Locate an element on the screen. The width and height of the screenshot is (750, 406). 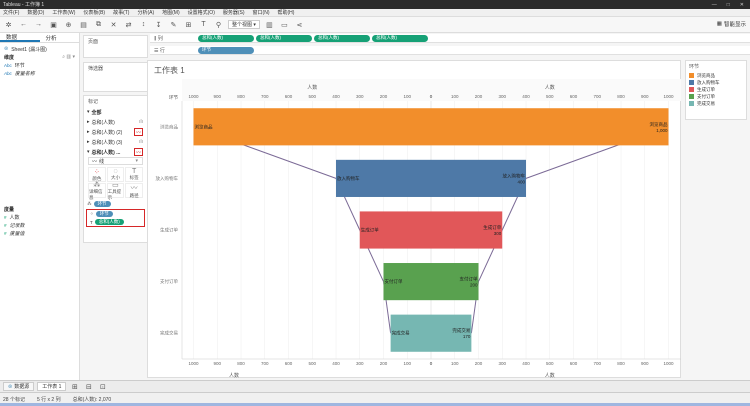
menu-analysis: 分析(A) is located at coordinates (146, 13).